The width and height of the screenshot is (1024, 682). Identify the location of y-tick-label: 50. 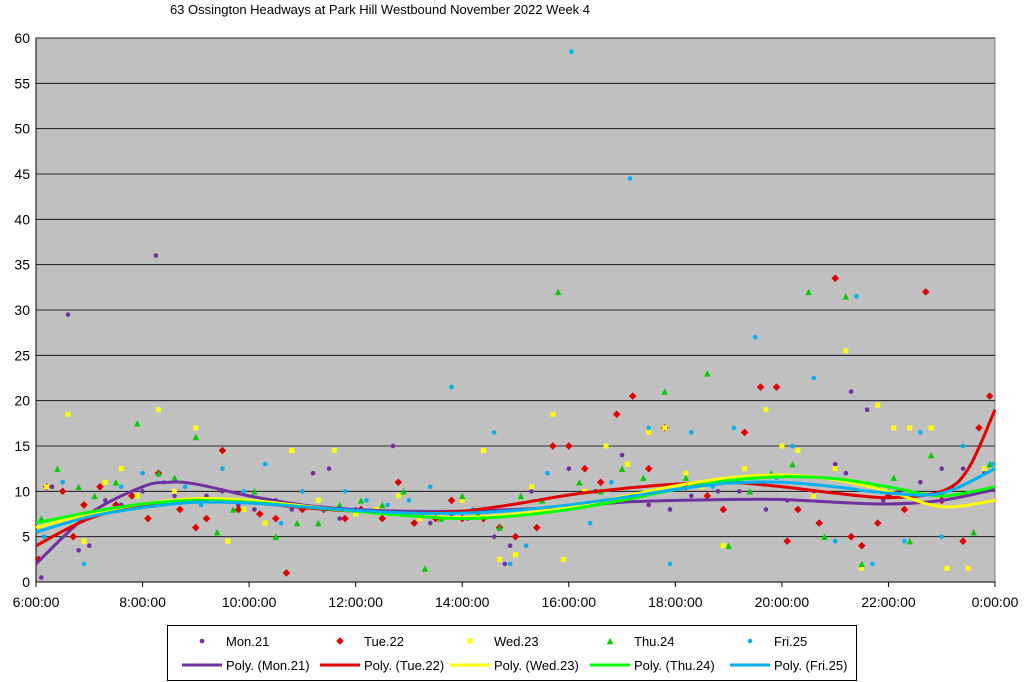
(22, 129).